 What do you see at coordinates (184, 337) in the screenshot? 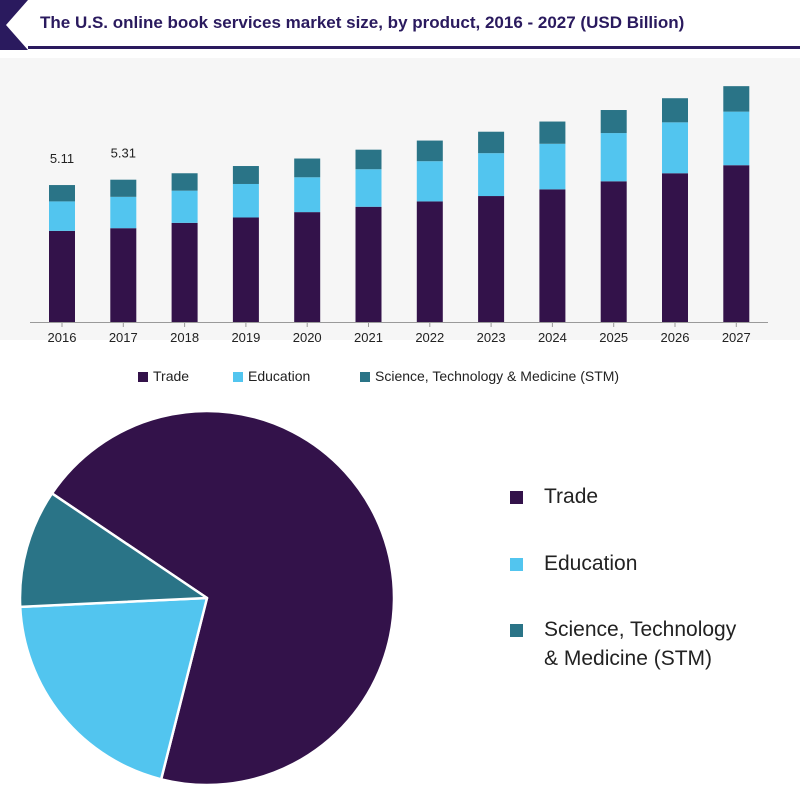
I see `x-tick-label-2018: 2018` at bounding box center [184, 337].